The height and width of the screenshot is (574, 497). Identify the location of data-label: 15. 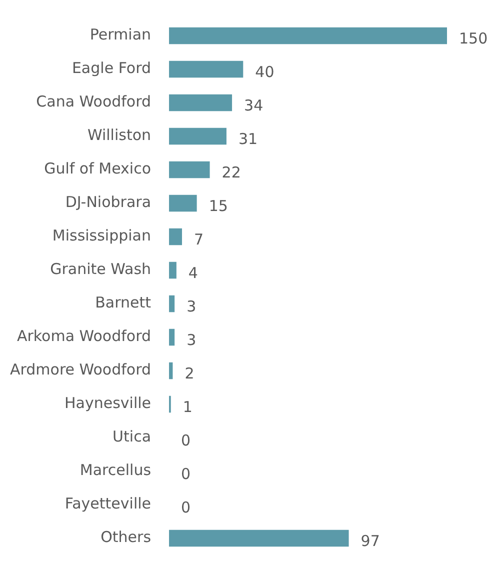
(218, 206).